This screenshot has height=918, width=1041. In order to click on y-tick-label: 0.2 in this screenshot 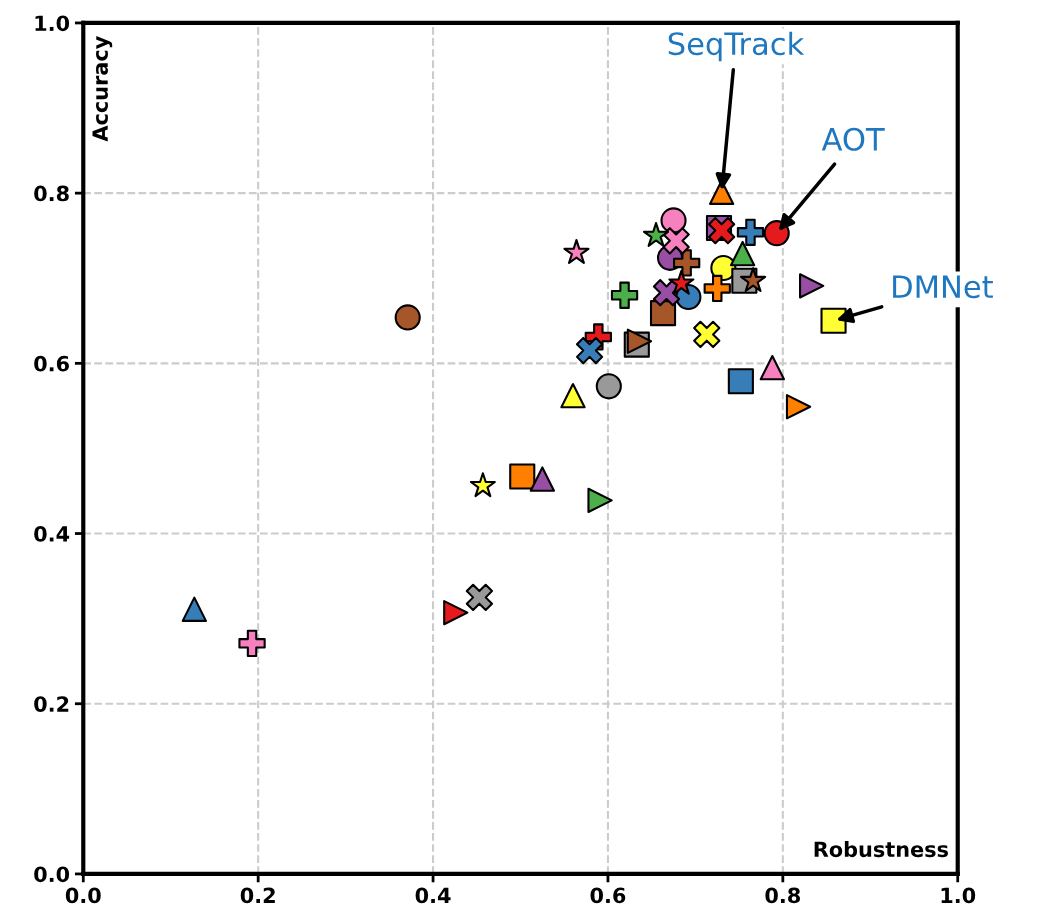, I will do `click(51, 704)`.